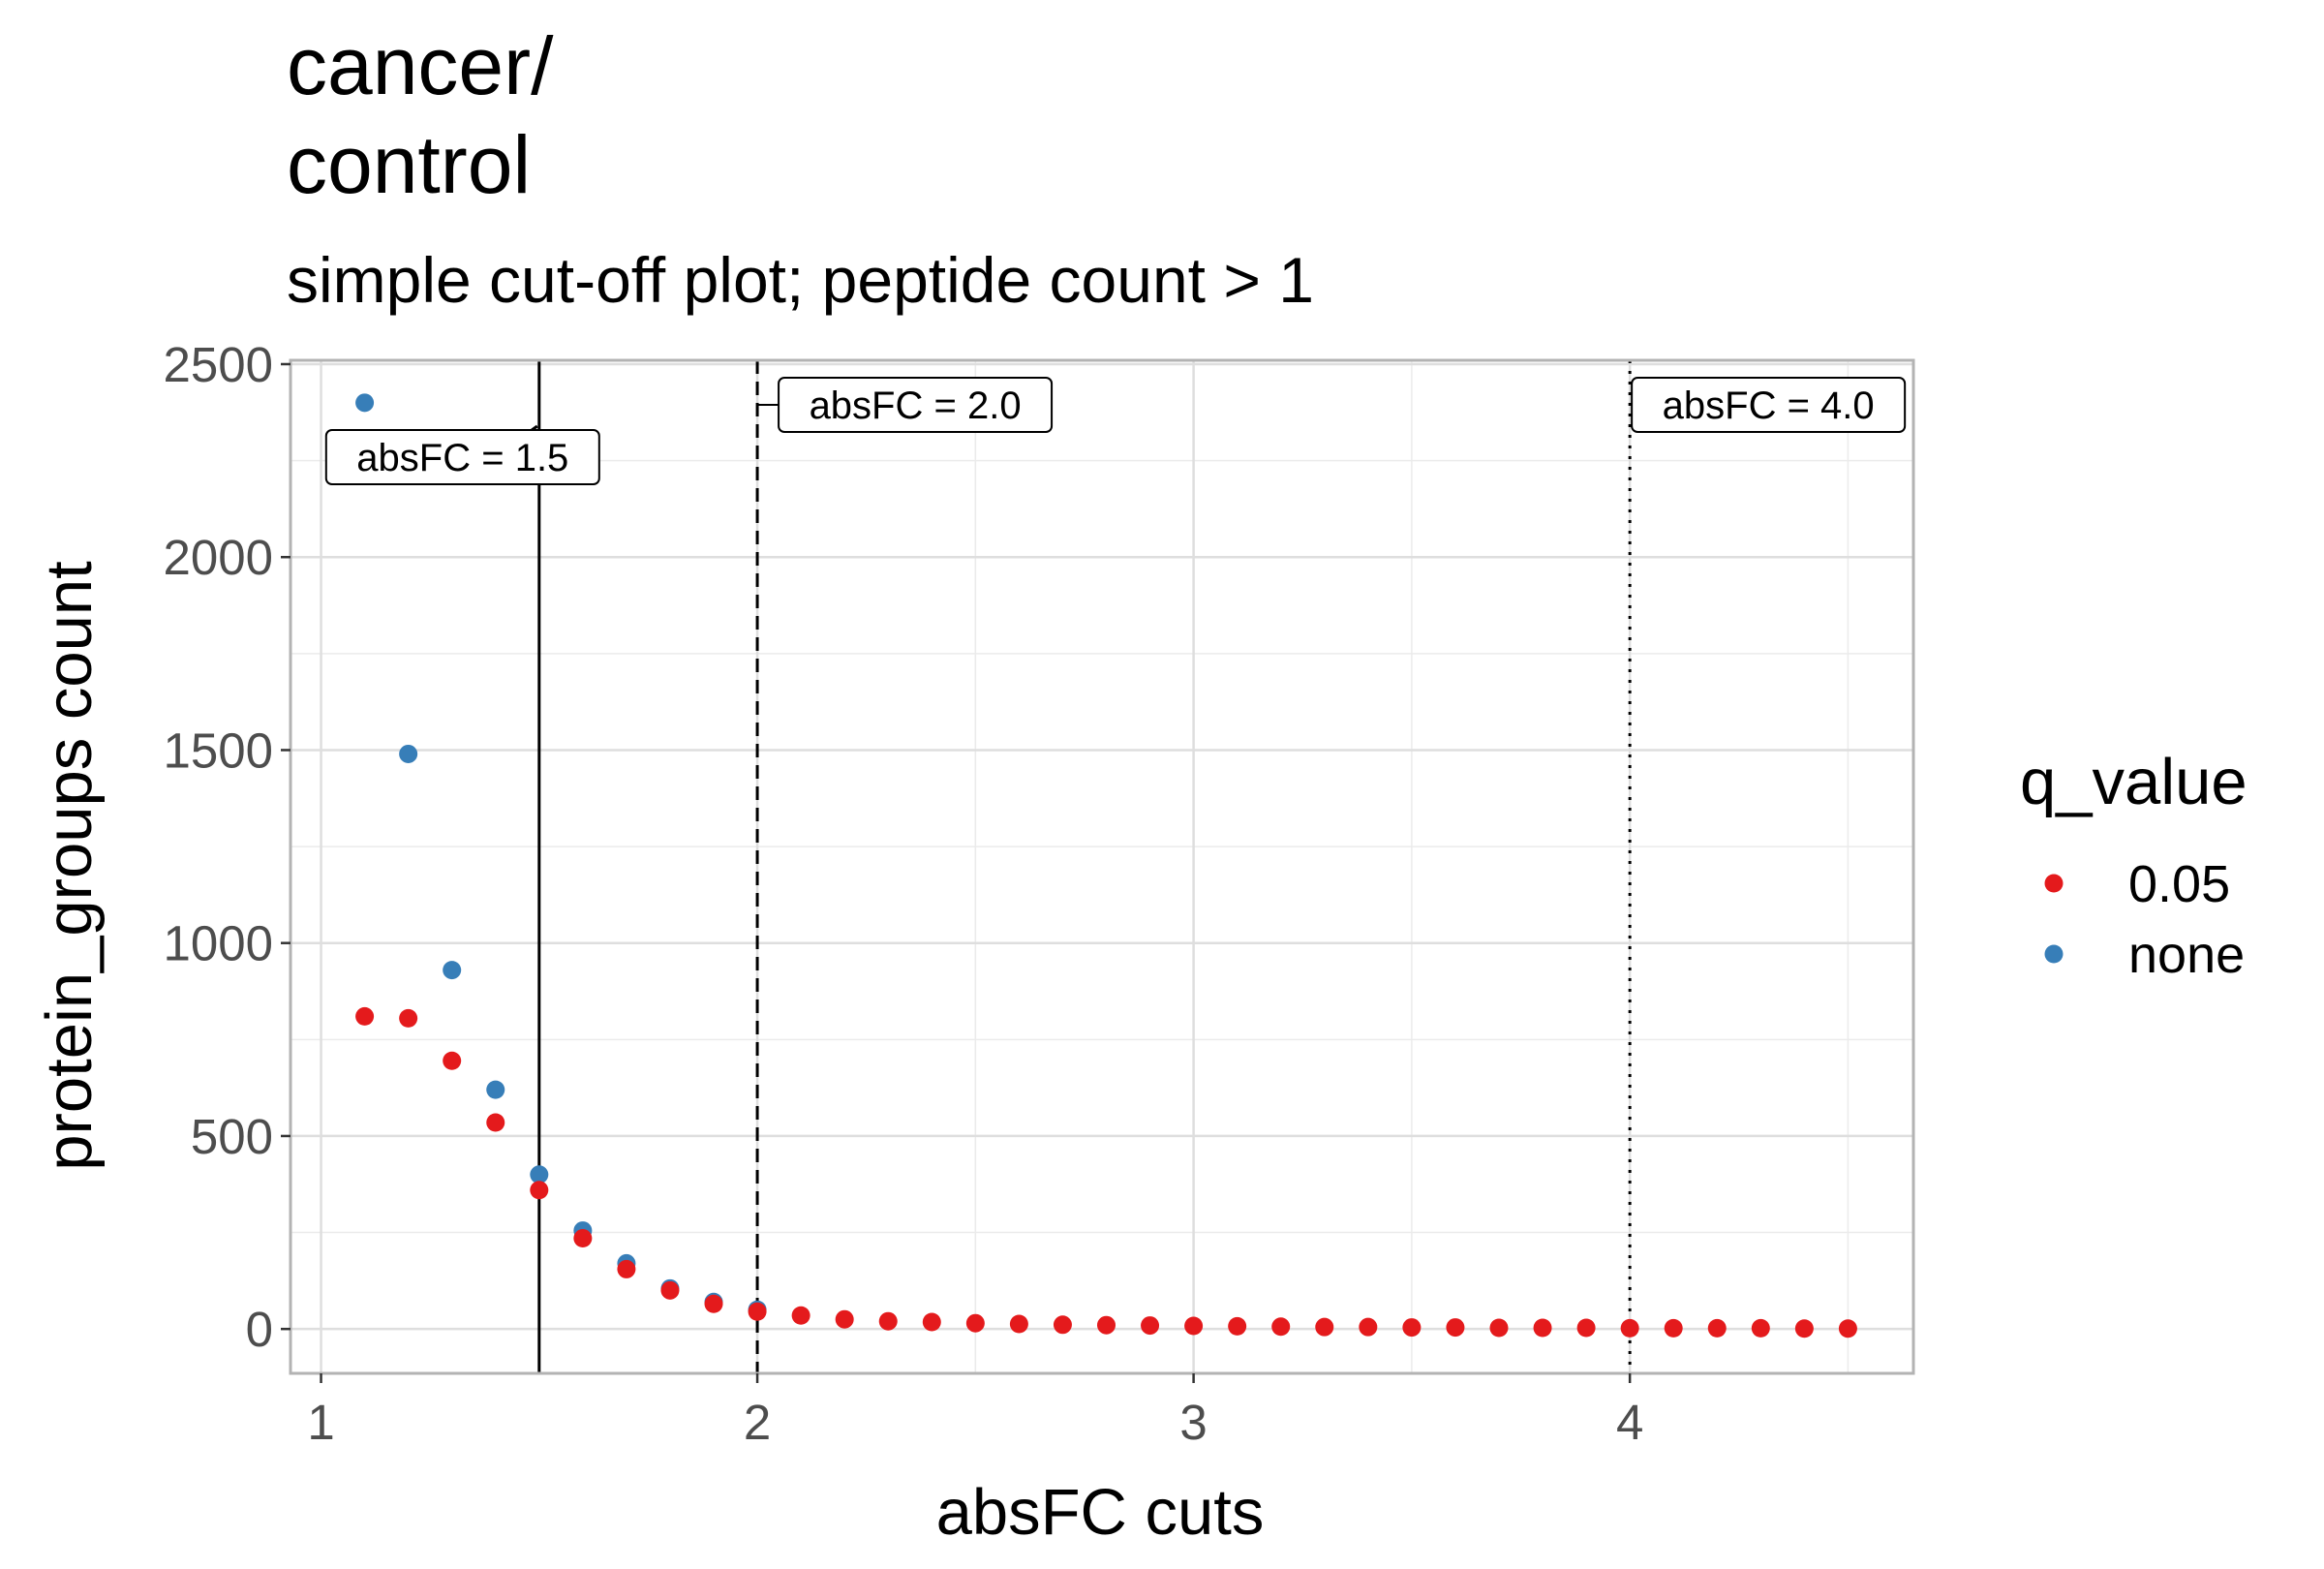 The width and height of the screenshot is (2324, 1569). I want to click on y-axis-title: protein_groups count, so click(70, 866).